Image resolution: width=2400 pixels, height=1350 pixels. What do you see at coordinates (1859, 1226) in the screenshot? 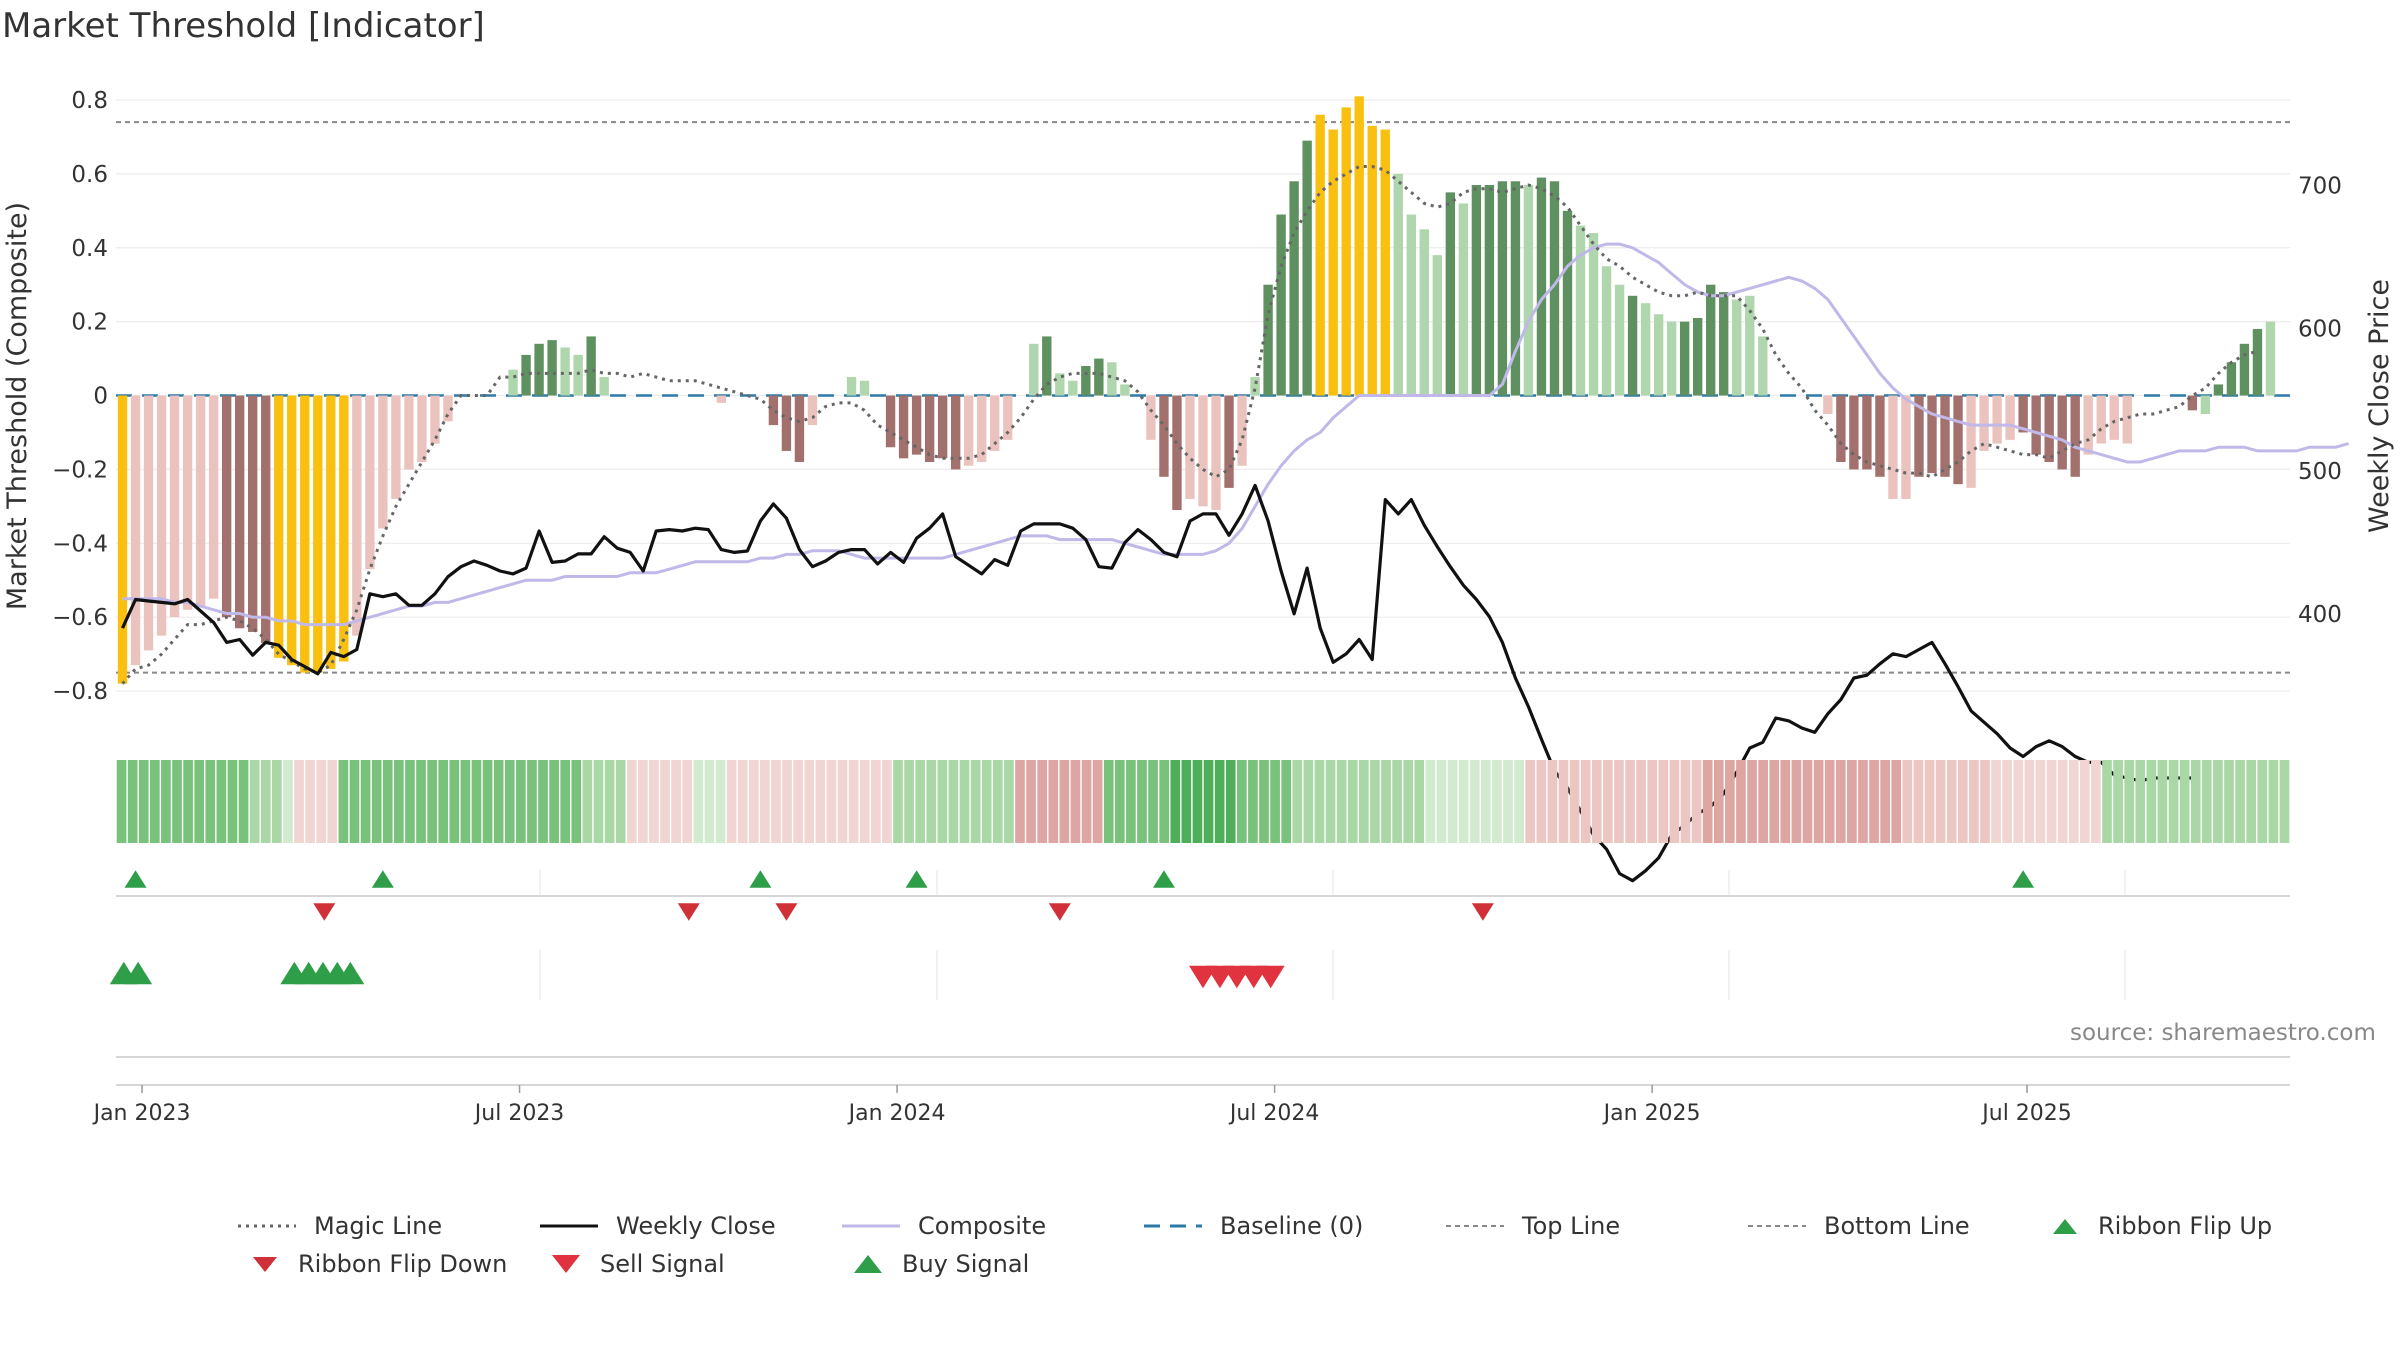
I see `legend-item-bottom-line: Bottom Line` at bounding box center [1859, 1226].